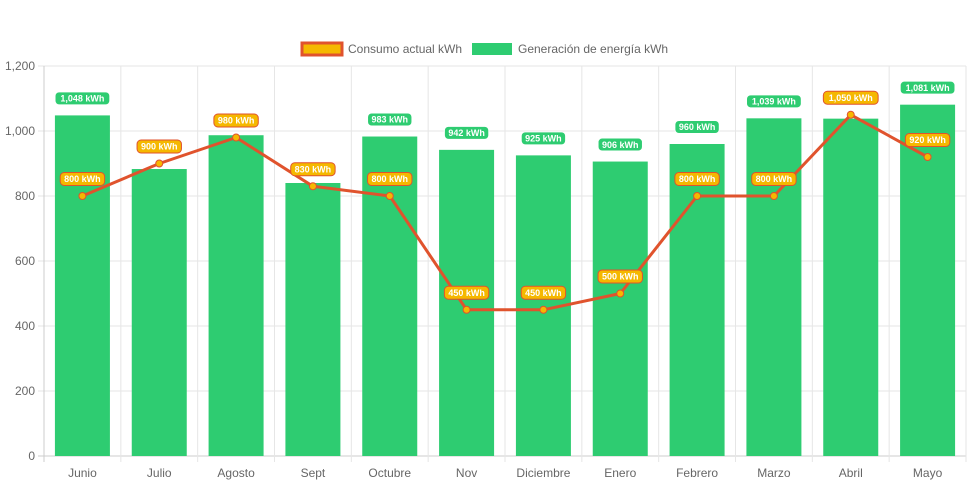  I want to click on data-label-text: 942 kWh, so click(466, 133).